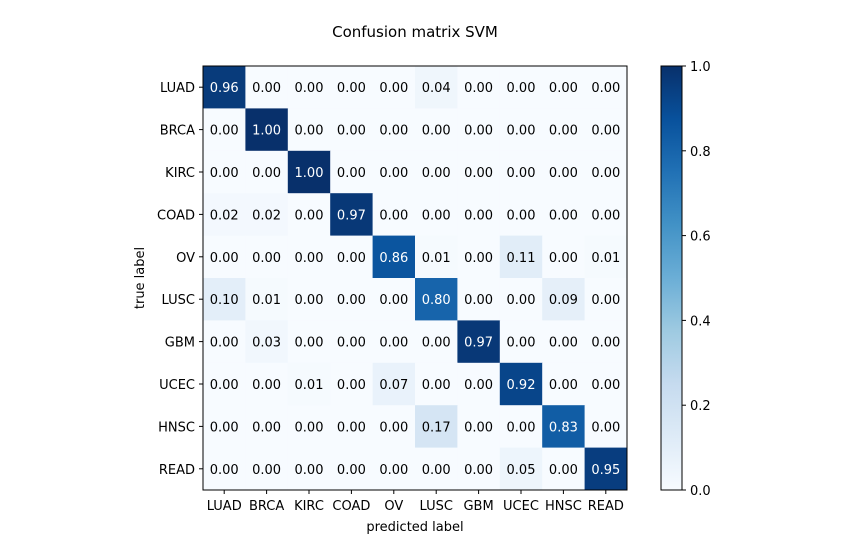  What do you see at coordinates (140, 278) in the screenshot?
I see `y-axis-label: true label` at bounding box center [140, 278].